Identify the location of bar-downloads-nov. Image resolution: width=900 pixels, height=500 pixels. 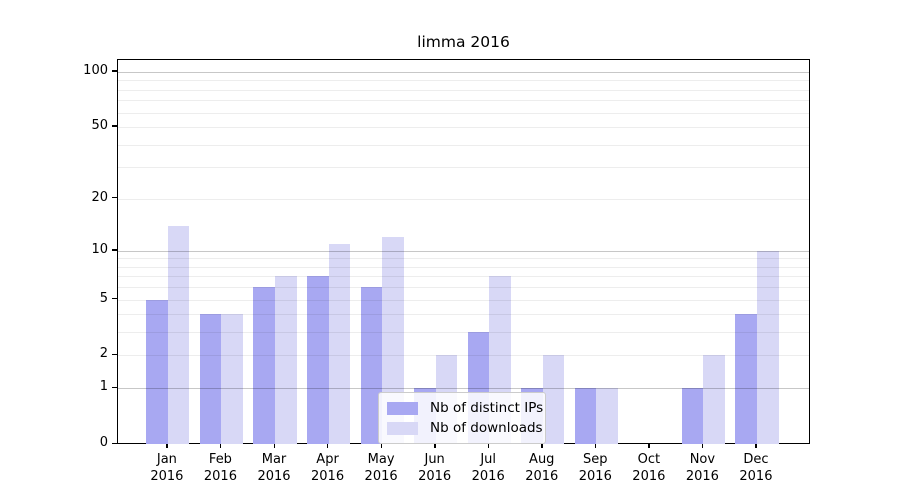
(714, 399).